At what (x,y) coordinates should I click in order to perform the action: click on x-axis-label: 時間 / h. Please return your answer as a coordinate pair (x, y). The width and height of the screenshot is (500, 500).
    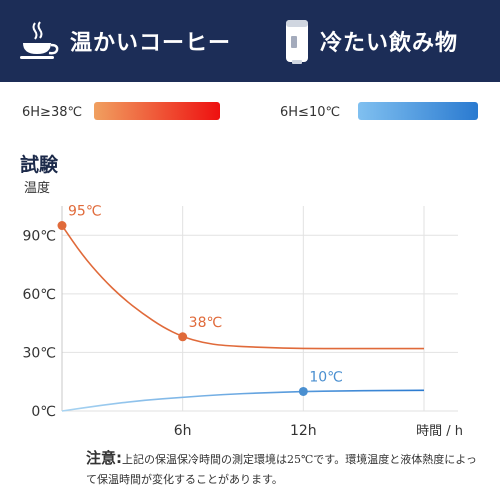
    Looking at the image, I should click on (439, 431).